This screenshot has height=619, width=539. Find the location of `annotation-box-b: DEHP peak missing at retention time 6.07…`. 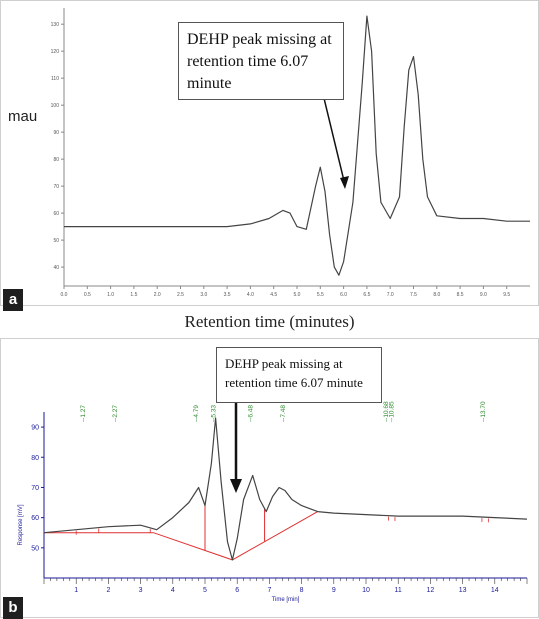

annotation-box-b: DEHP peak missing at retention time 6.07… is located at coordinates (299, 375).